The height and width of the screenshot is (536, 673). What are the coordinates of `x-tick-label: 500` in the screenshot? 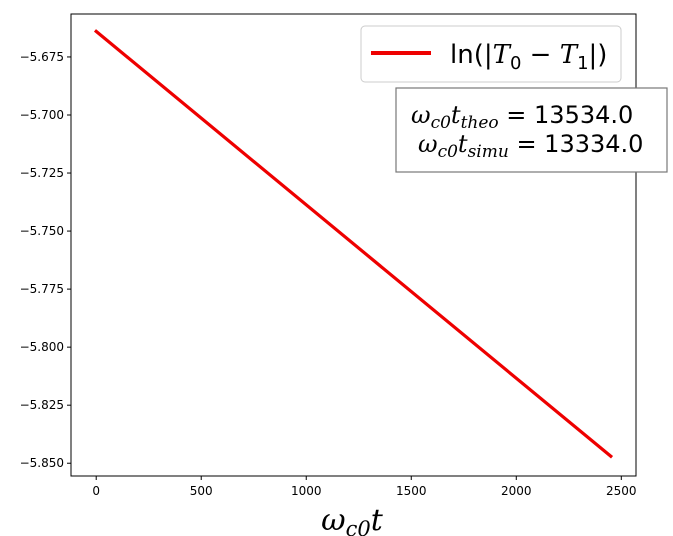 It's located at (201, 491).